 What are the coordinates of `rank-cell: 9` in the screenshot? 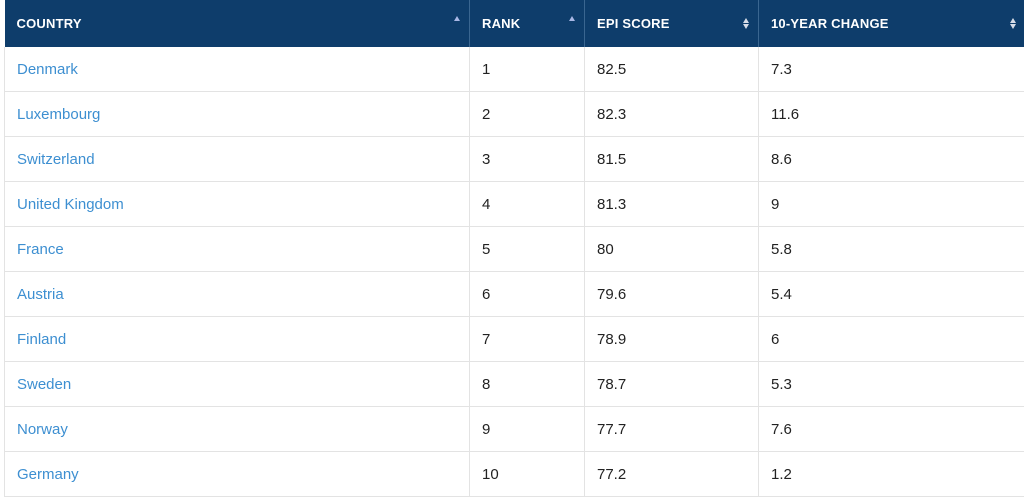 It's located at (527, 429).